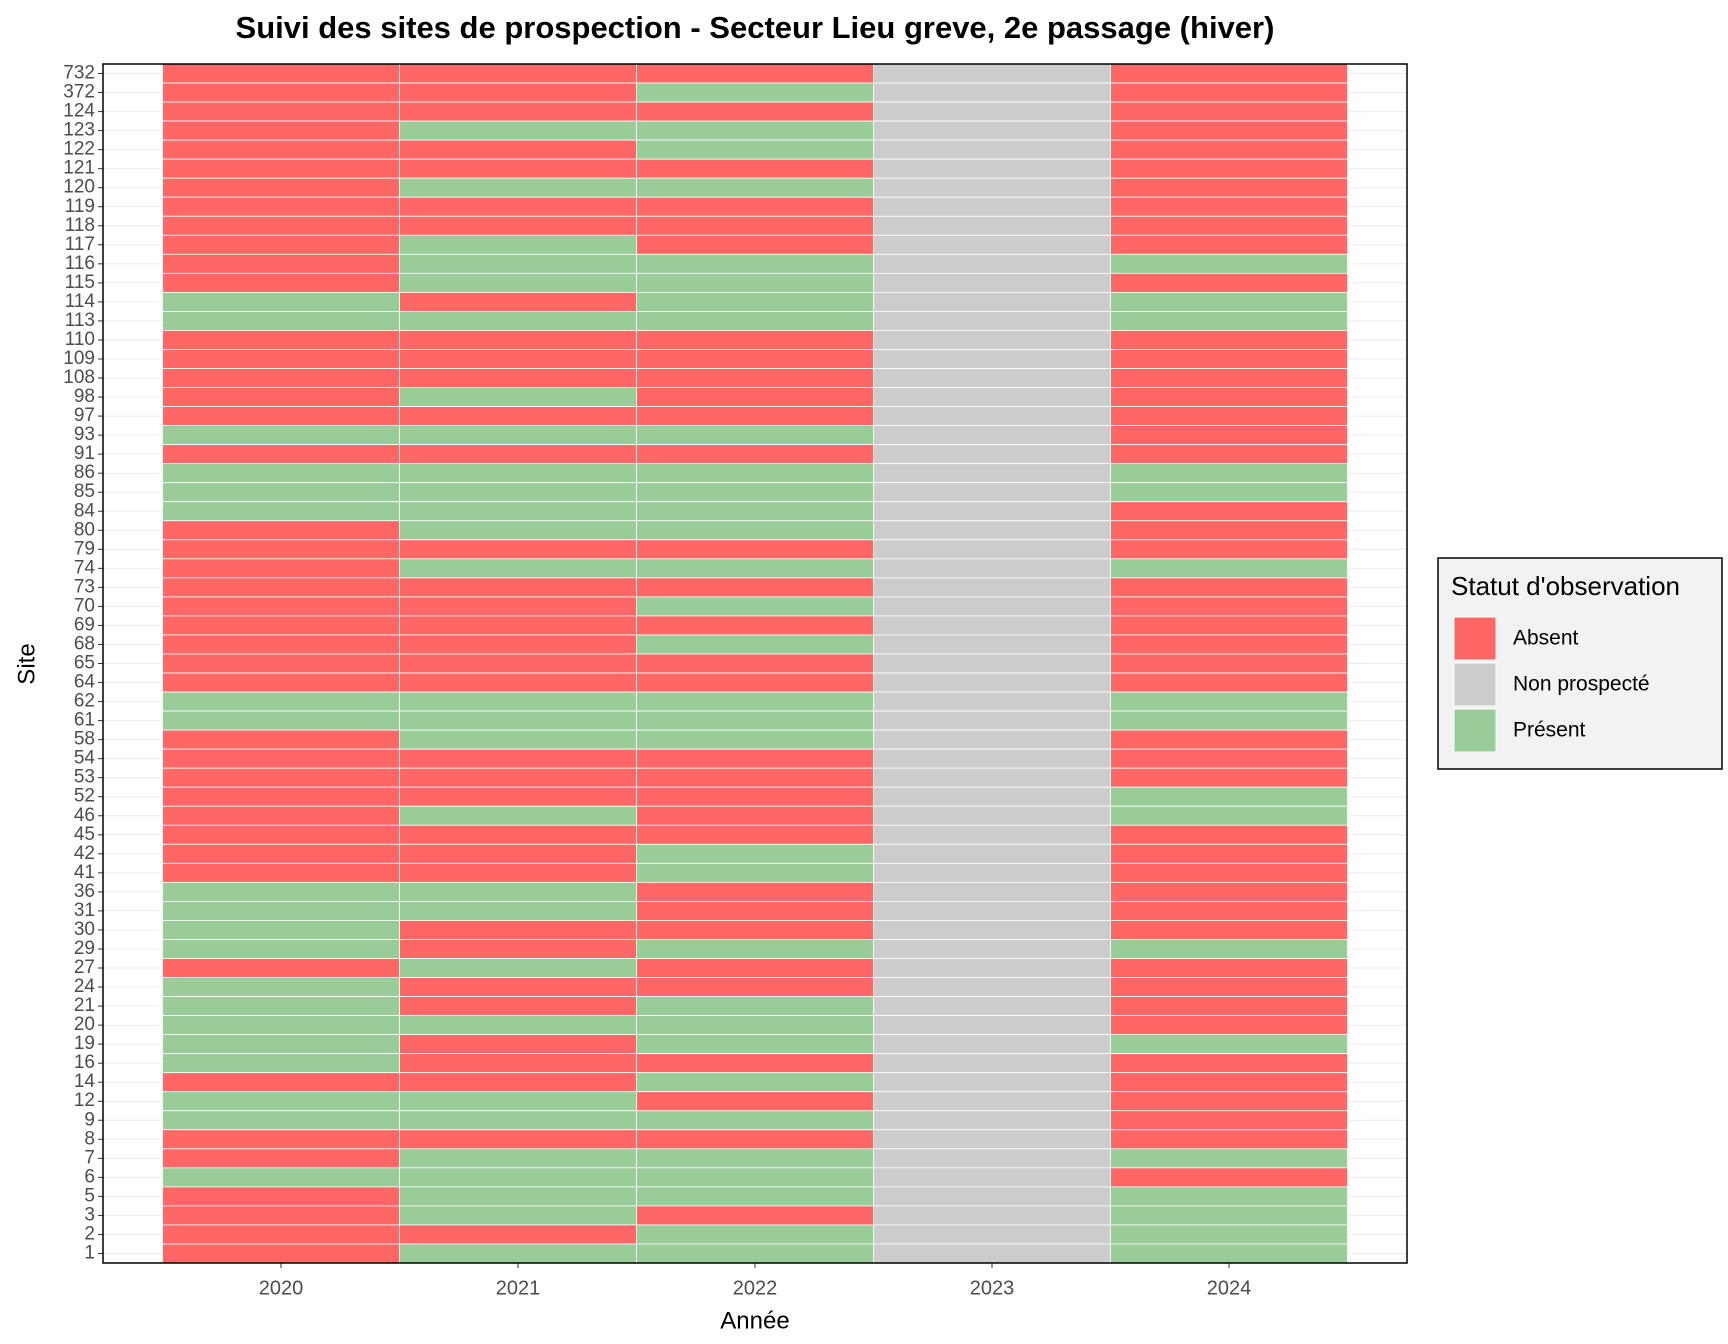  Describe the element at coordinates (89, 1176) in the screenshot. I see `y-tick-label: 6` at that location.